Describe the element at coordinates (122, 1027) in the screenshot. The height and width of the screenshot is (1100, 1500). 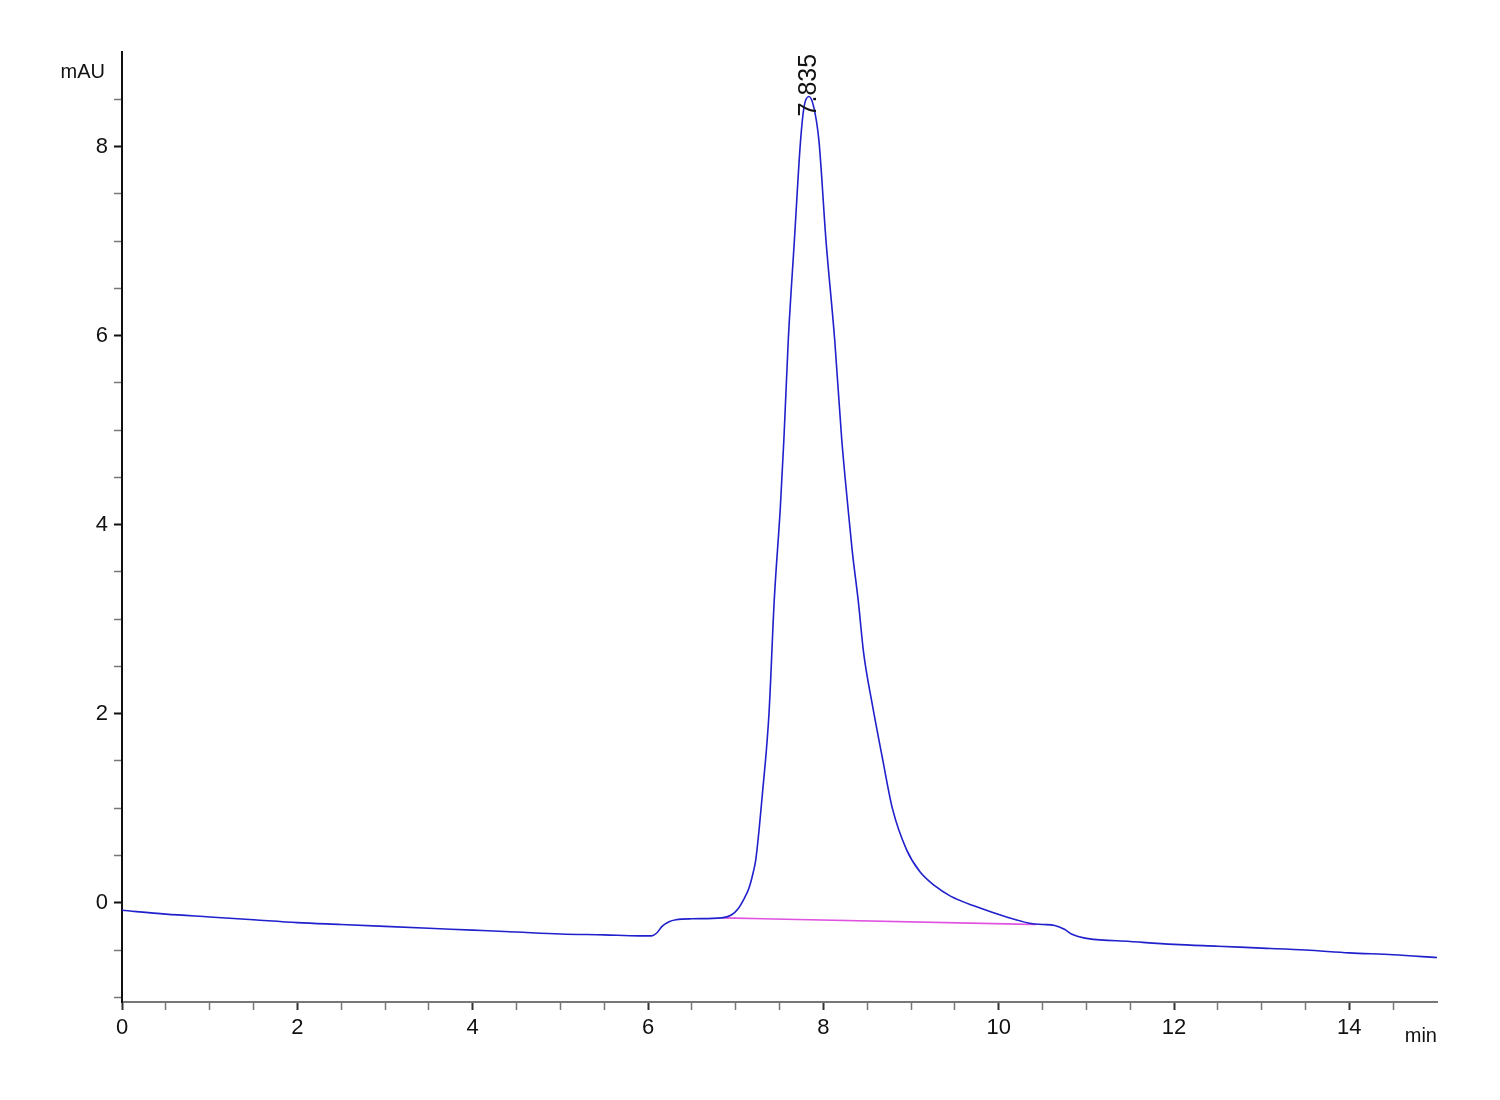
I see `x-tick-label: 0` at that location.